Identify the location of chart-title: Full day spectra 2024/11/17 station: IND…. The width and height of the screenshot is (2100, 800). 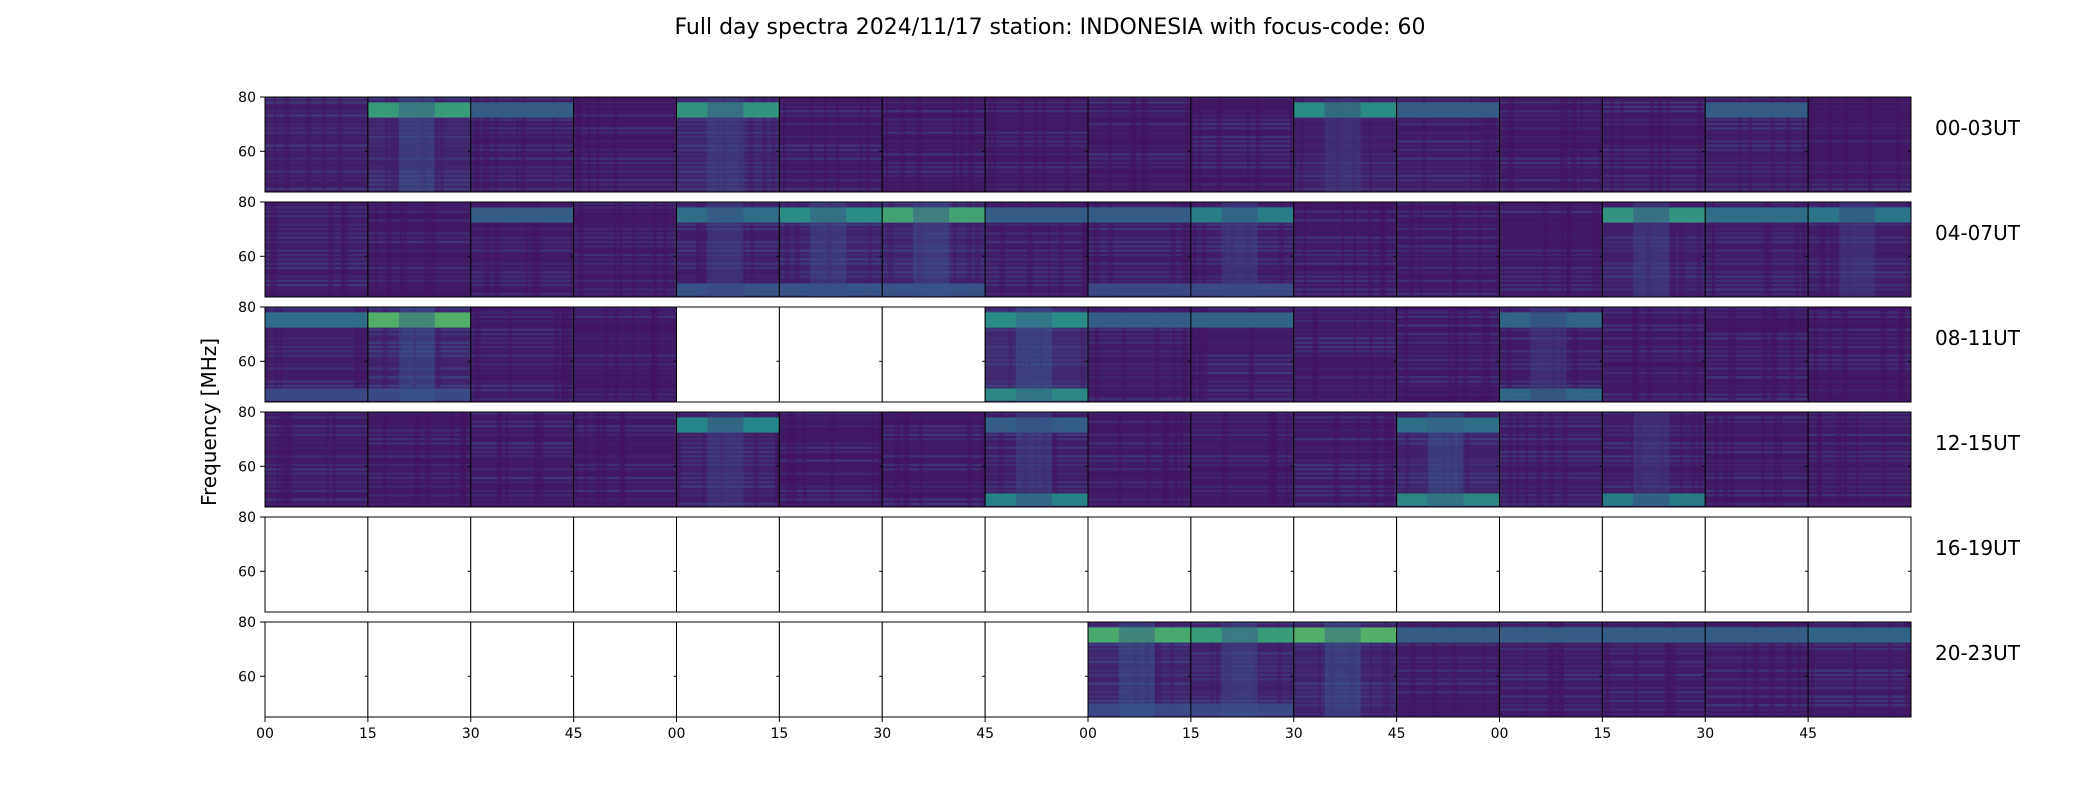
(1049, 27).